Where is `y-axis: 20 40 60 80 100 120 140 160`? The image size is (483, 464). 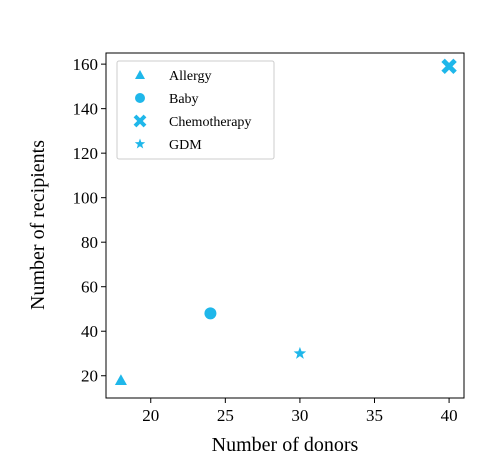
y-axis: 20 40 60 80 100 120 140 160 is located at coordinates (89, 220).